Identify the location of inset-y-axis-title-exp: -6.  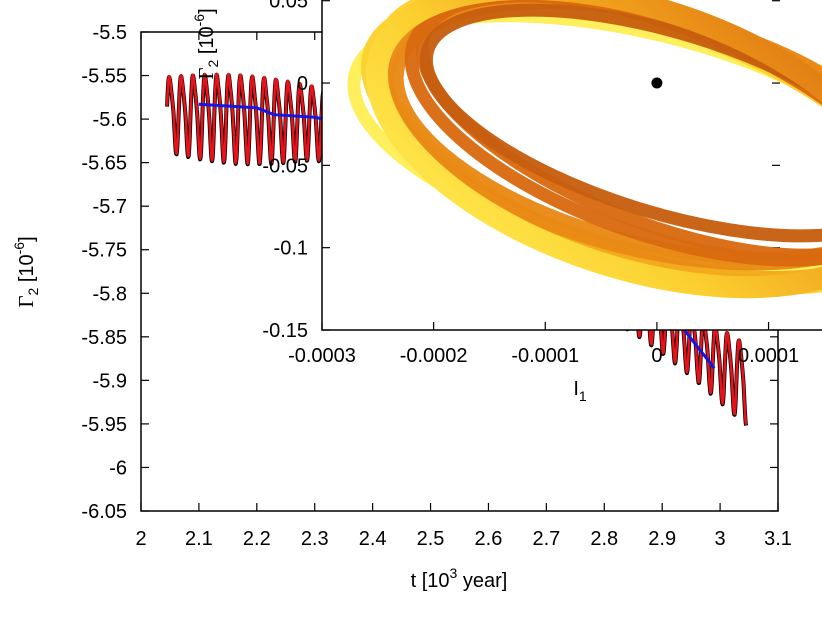
(199, 20).